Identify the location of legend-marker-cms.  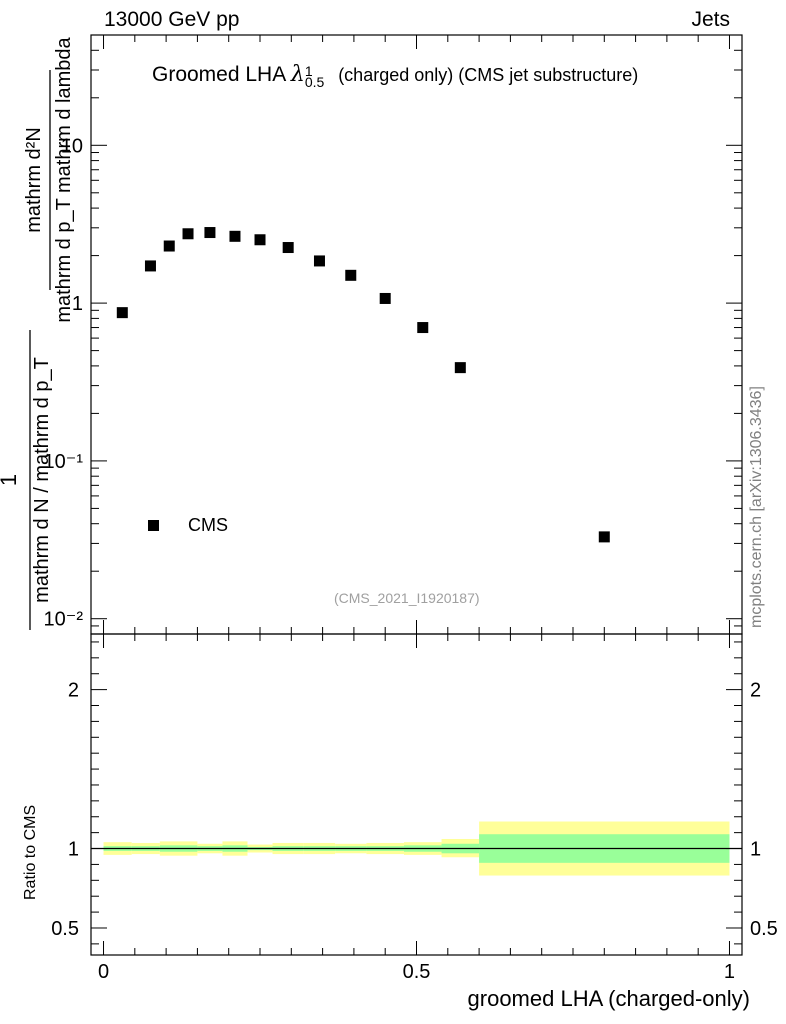
(153, 525).